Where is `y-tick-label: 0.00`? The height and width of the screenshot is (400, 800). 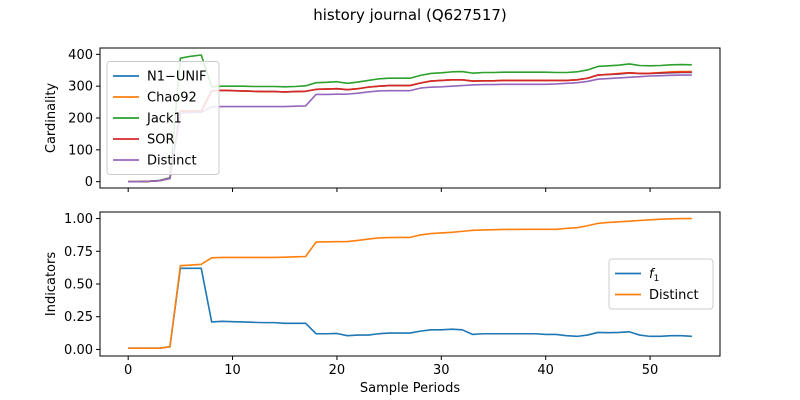 y-tick-label: 0.00 is located at coordinates (78, 350).